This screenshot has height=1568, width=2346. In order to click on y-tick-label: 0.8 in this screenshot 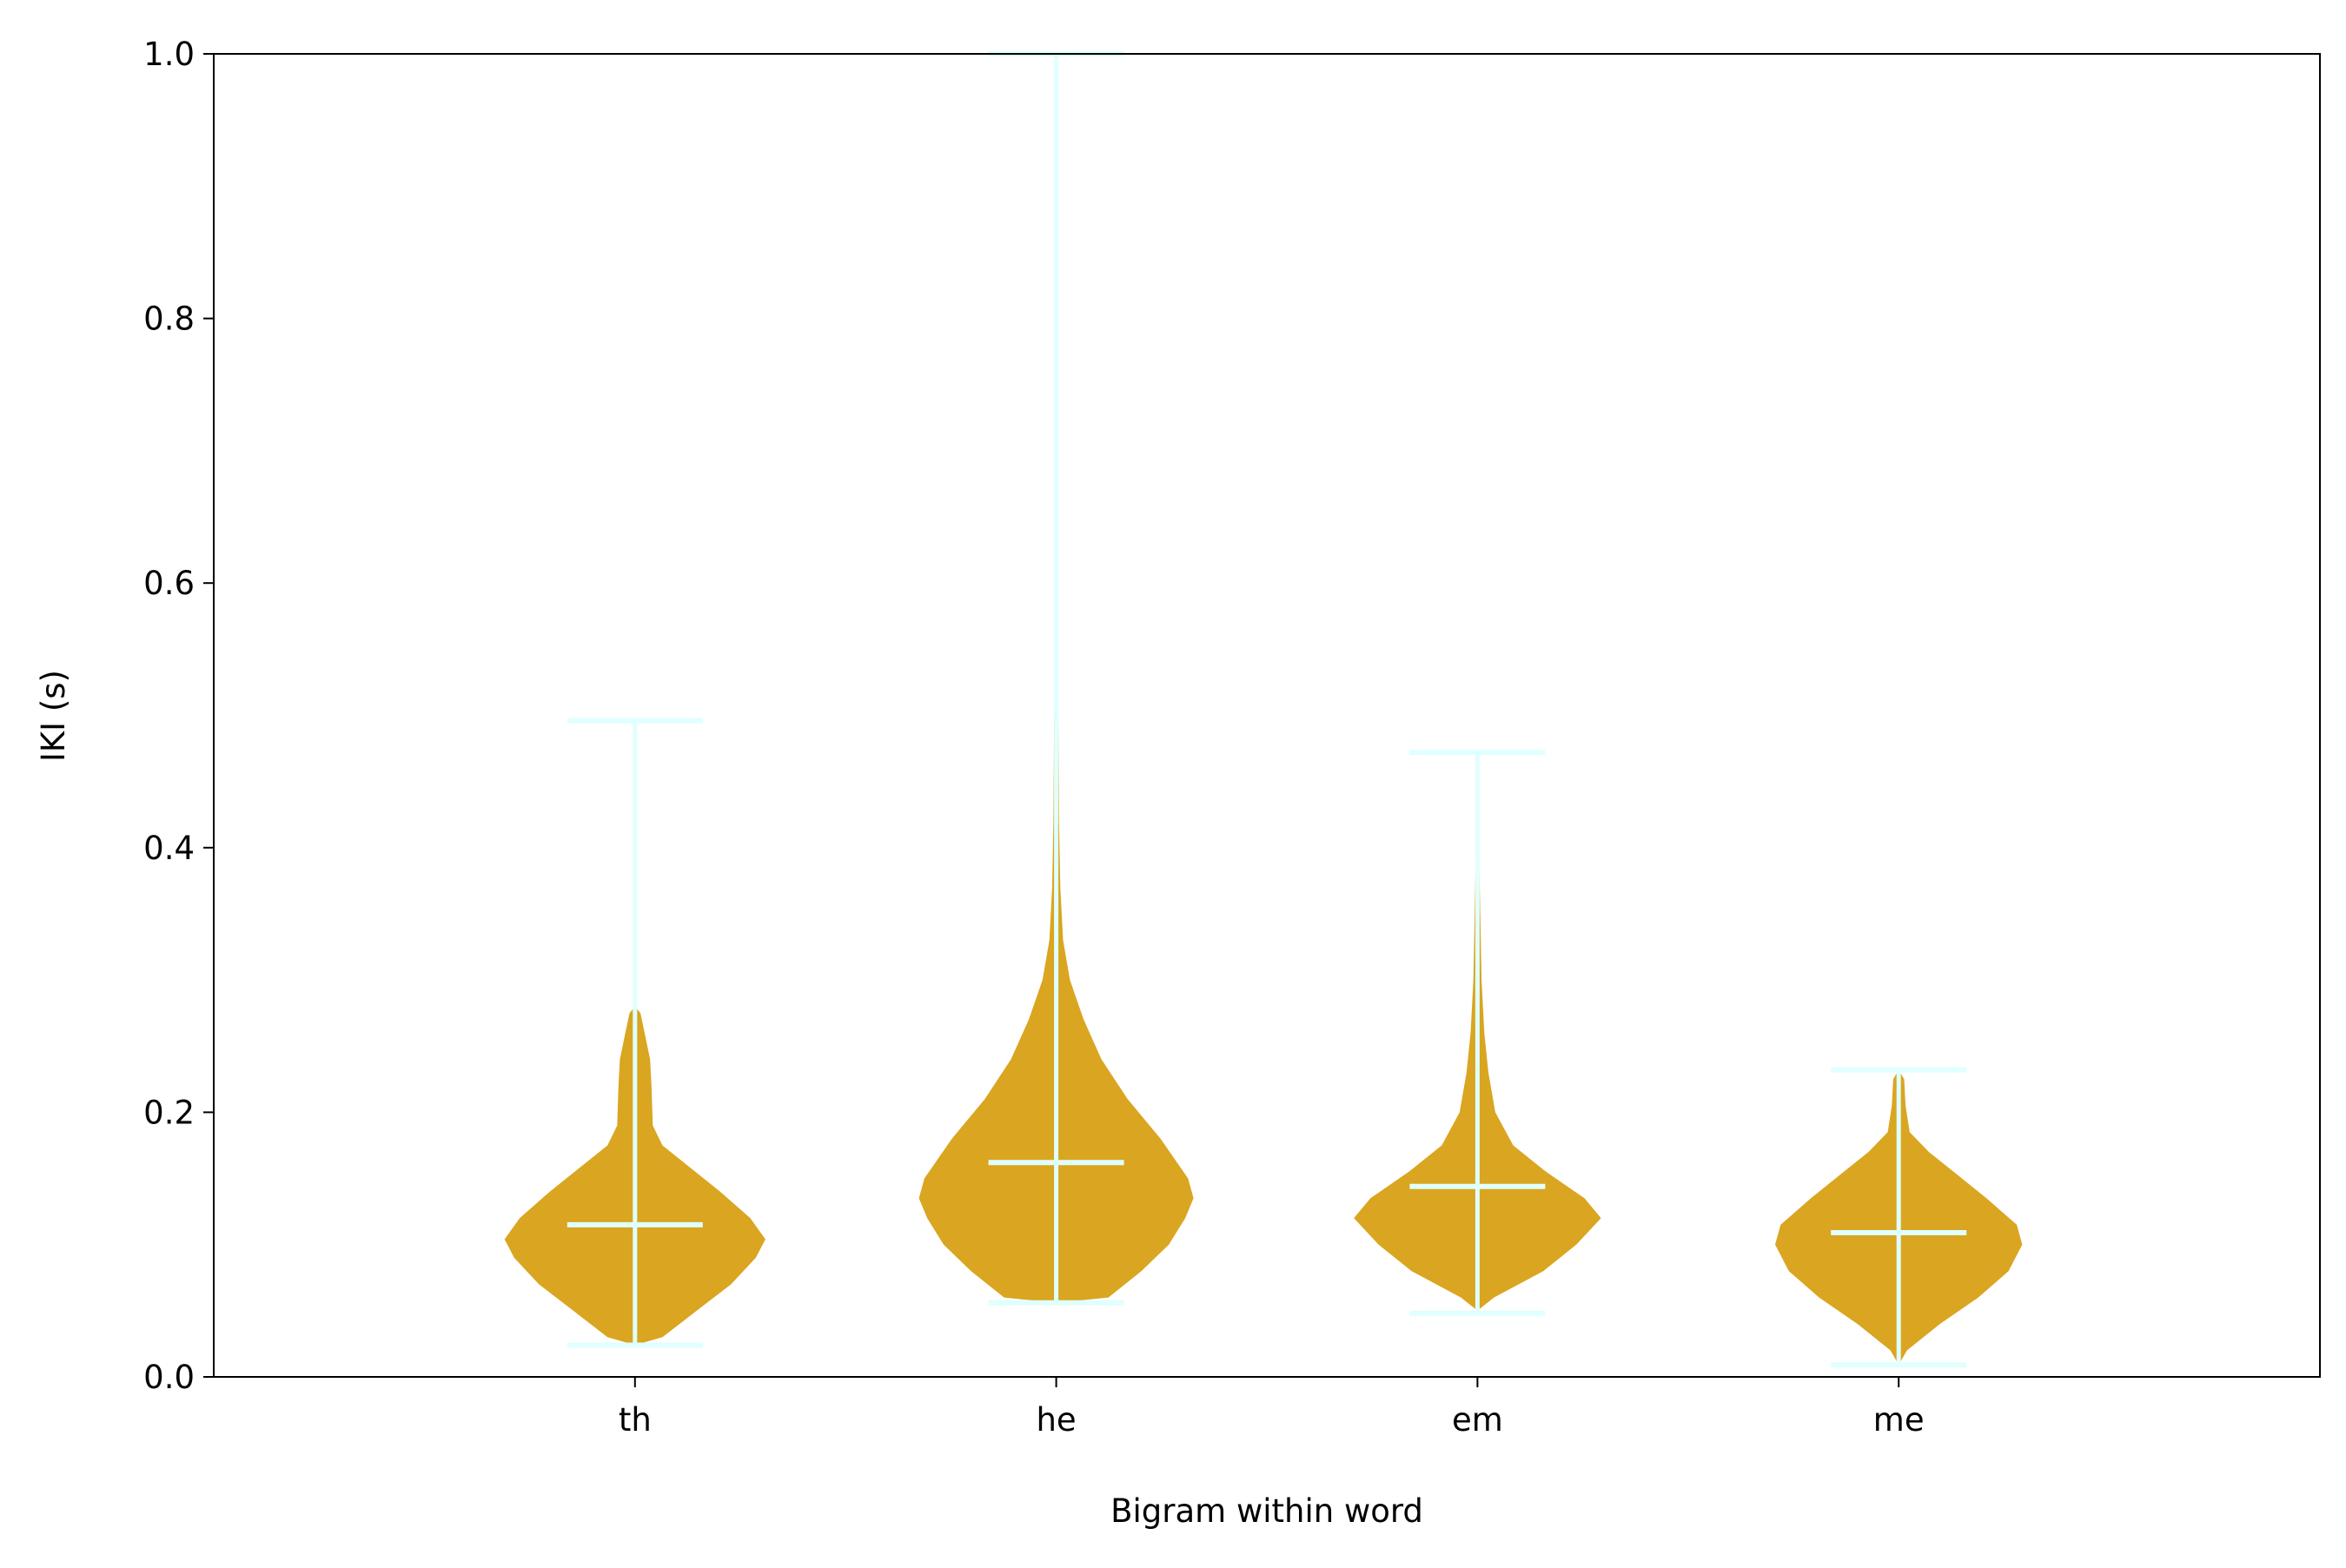, I will do `click(169, 319)`.